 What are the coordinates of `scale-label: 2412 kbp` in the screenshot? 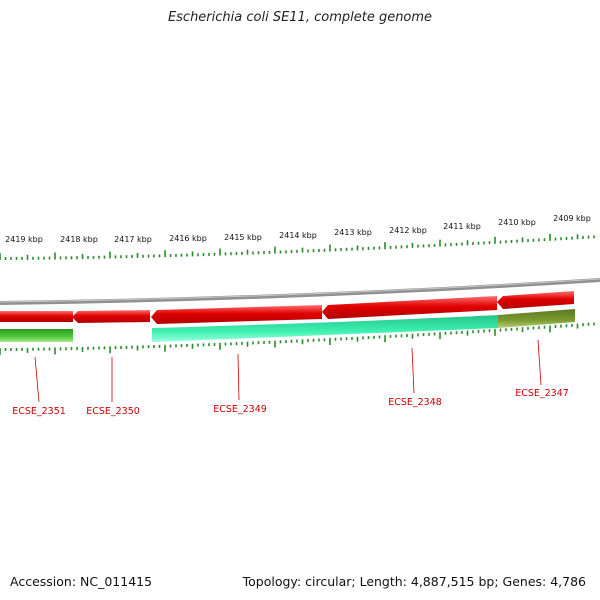 It's located at (408, 230).